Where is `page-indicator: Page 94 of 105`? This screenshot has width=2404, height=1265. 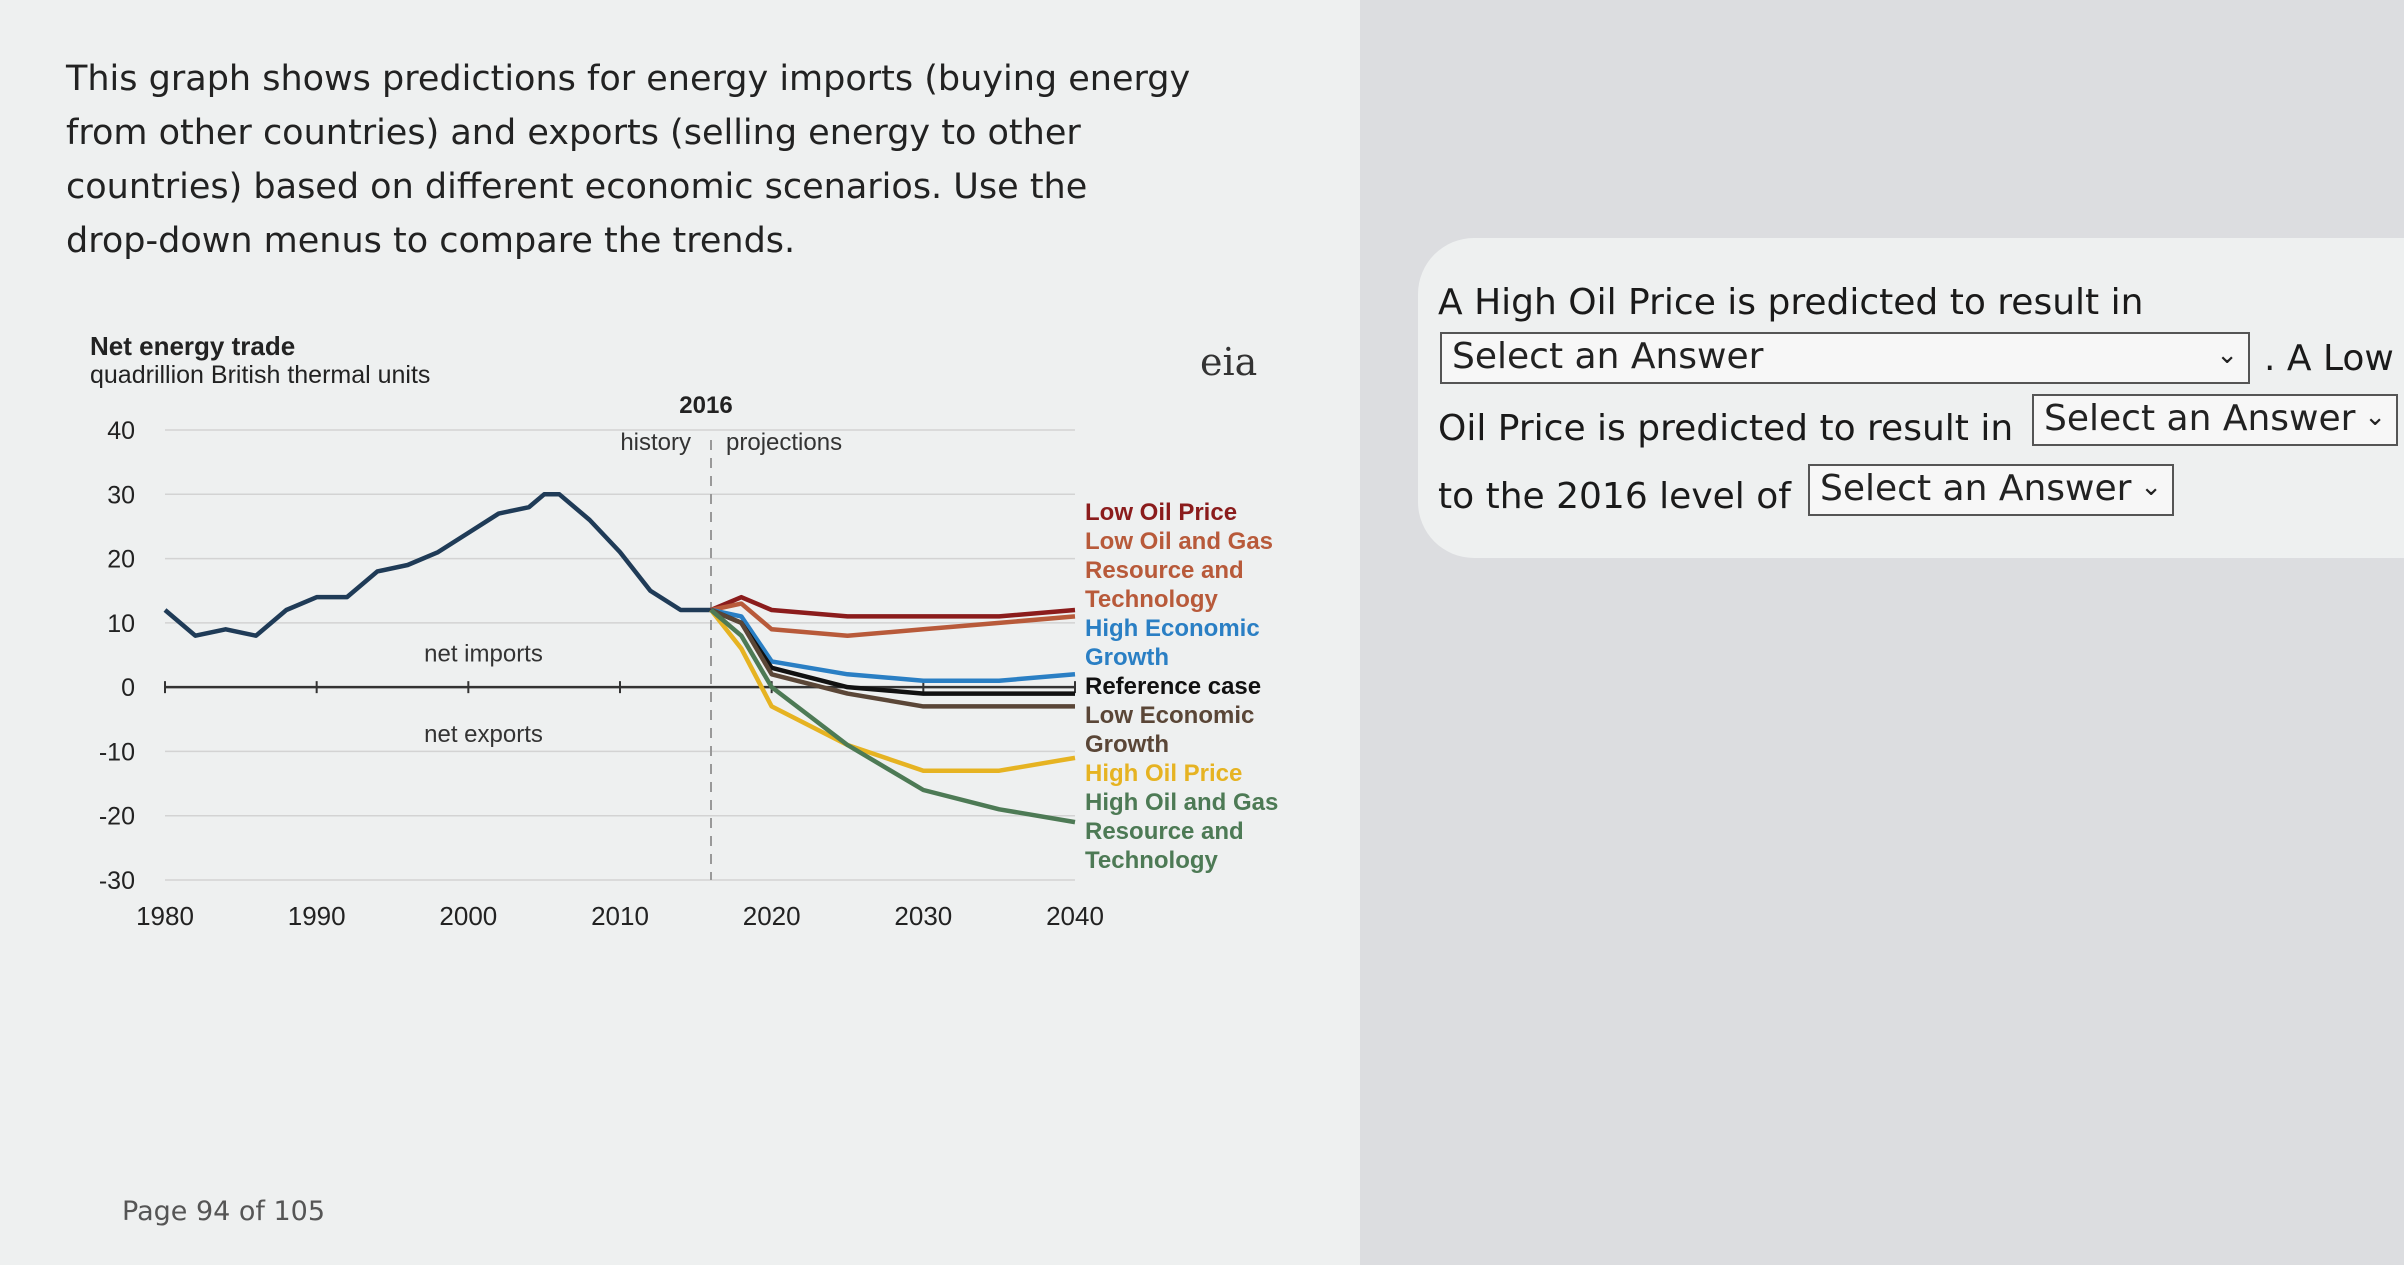
page-indicator: Page 94 of 105 is located at coordinates (224, 1211).